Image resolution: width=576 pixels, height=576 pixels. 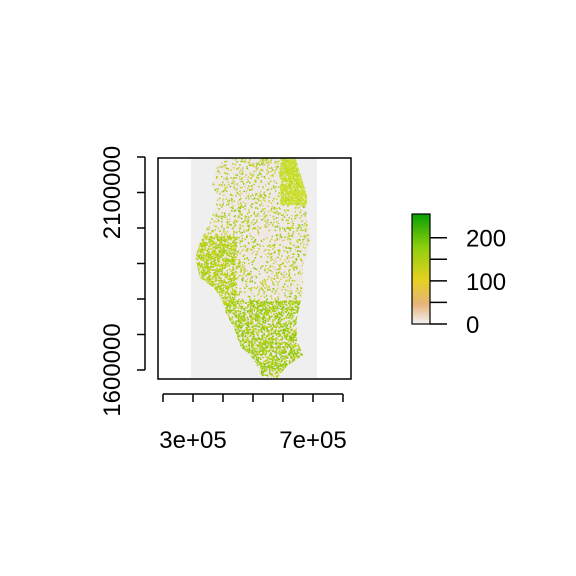 What do you see at coordinates (312, 440) in the screenshot?
I see `x-tick-label: 7e+05` at bounding box center [312, 440].